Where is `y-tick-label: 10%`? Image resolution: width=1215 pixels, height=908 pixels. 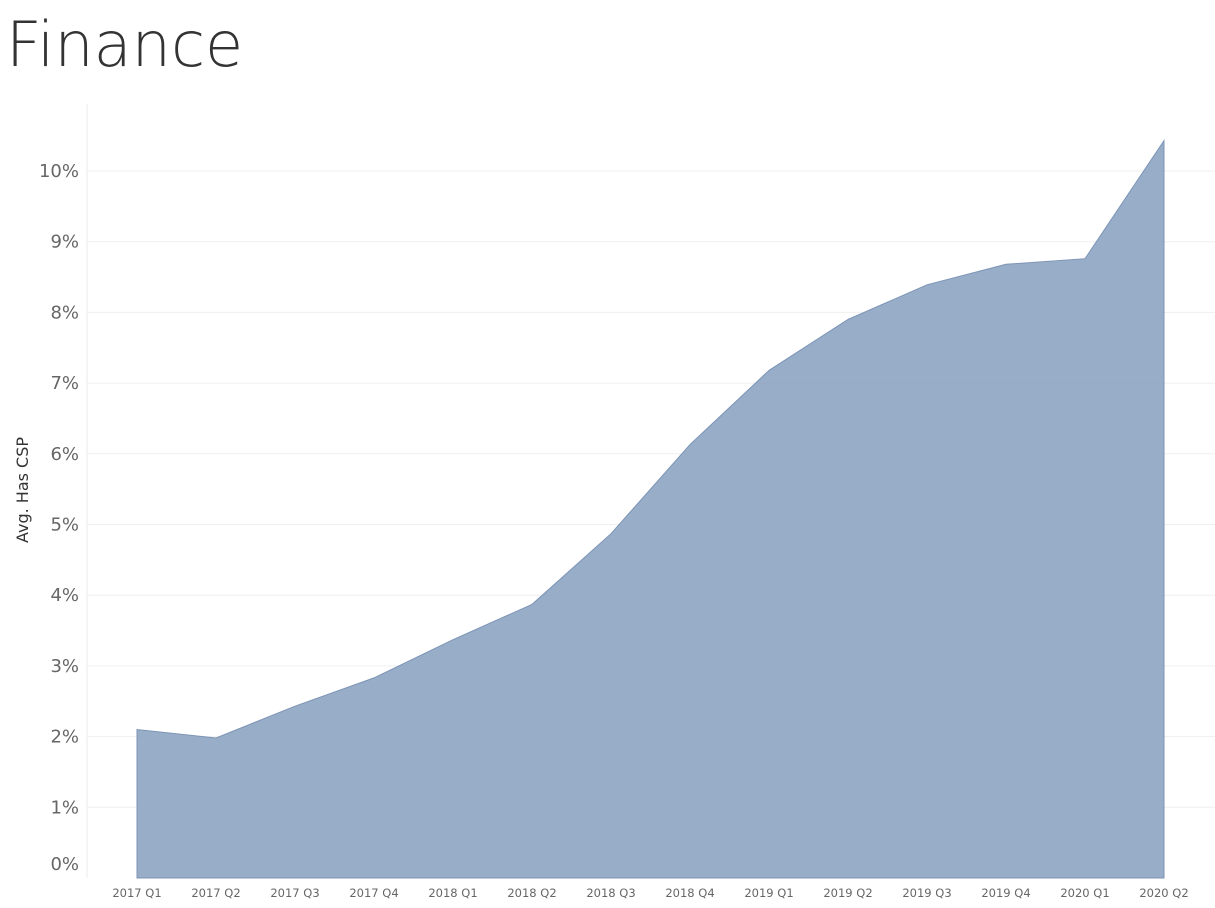 y-tick-label: 10% is located at coordinates (59, 171).